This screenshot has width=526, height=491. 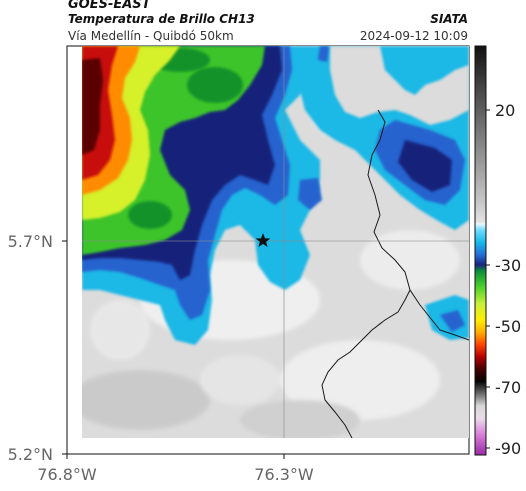 What do you see at coordinates (284, 474) in the screenshot?
I see `lon-label-76-3: 76.3°W` at bounding box center [284, 474].